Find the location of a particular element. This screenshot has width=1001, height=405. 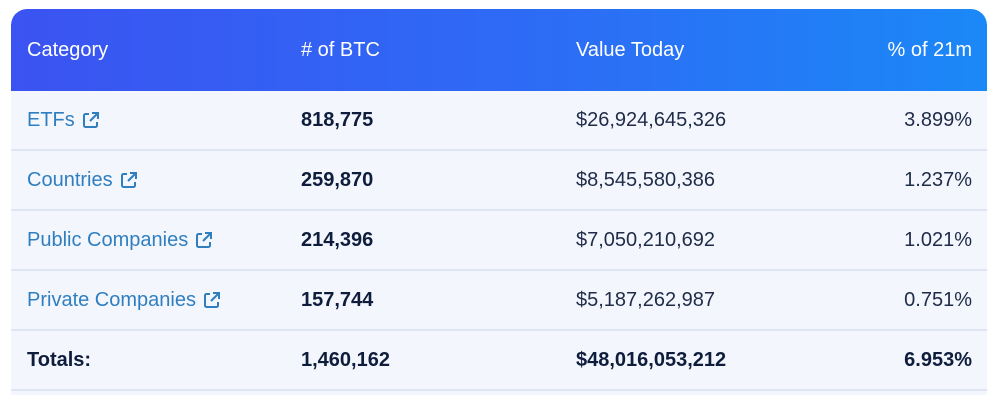

category-link-private-companies: Private Companies is located at coordinates (124, 300).